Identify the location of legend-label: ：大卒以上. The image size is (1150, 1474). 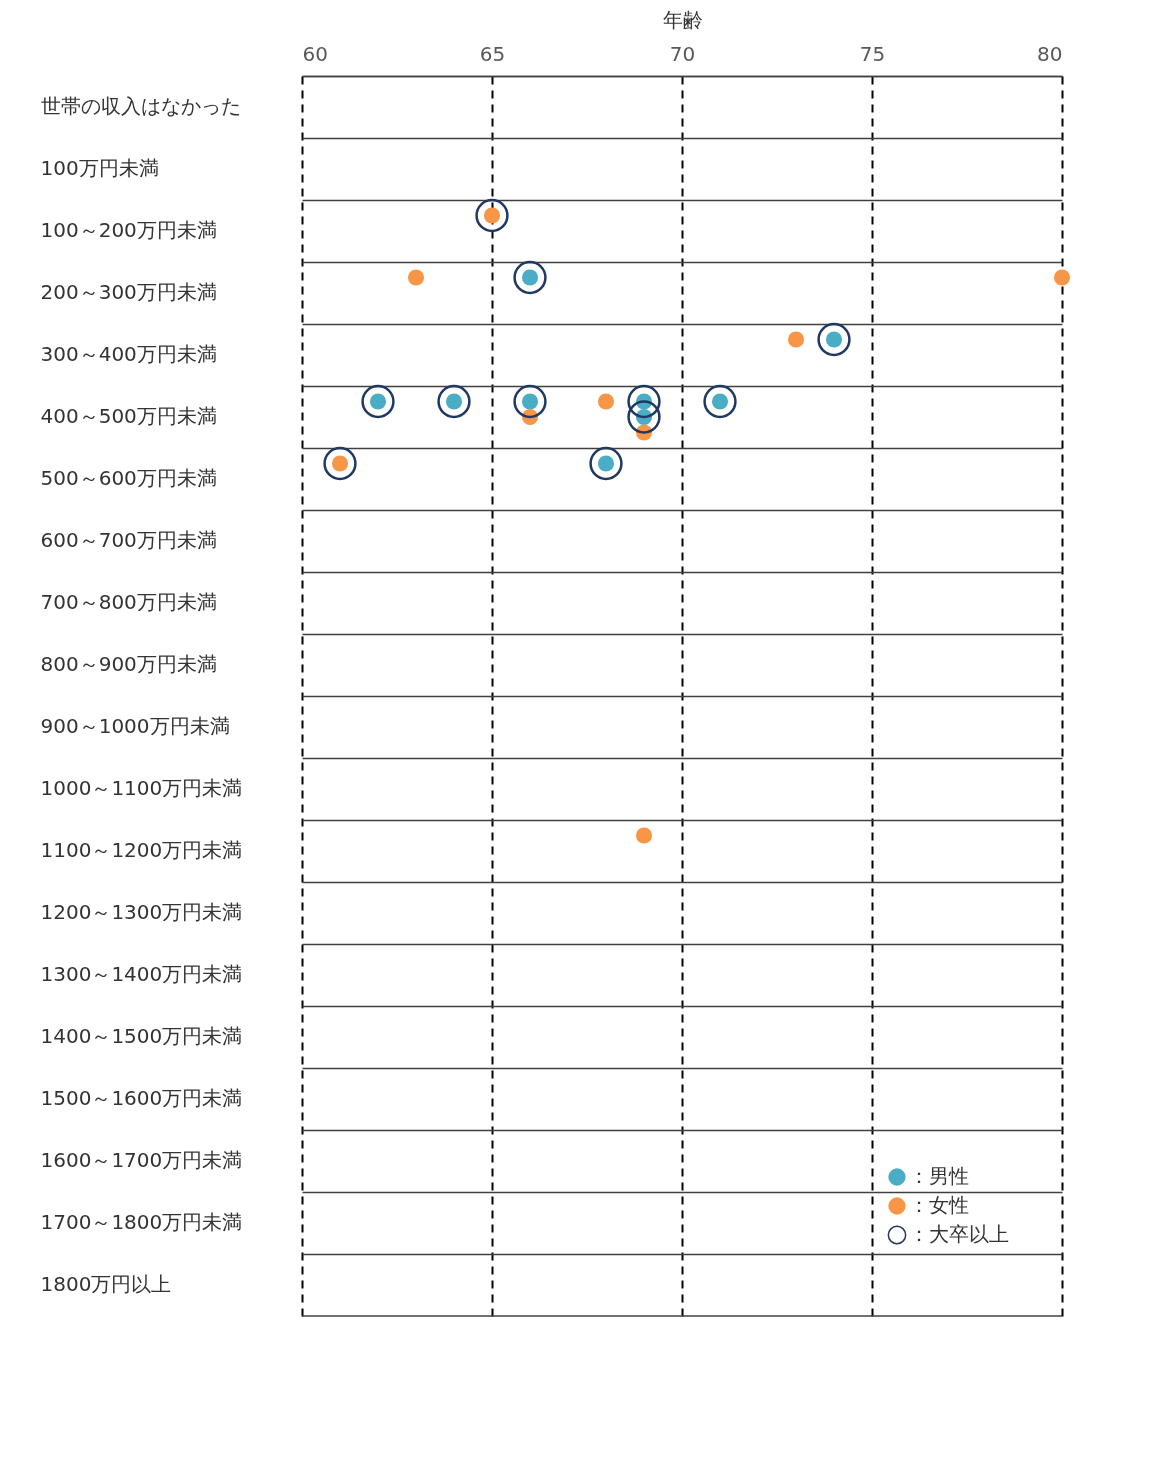
(959, 1234).